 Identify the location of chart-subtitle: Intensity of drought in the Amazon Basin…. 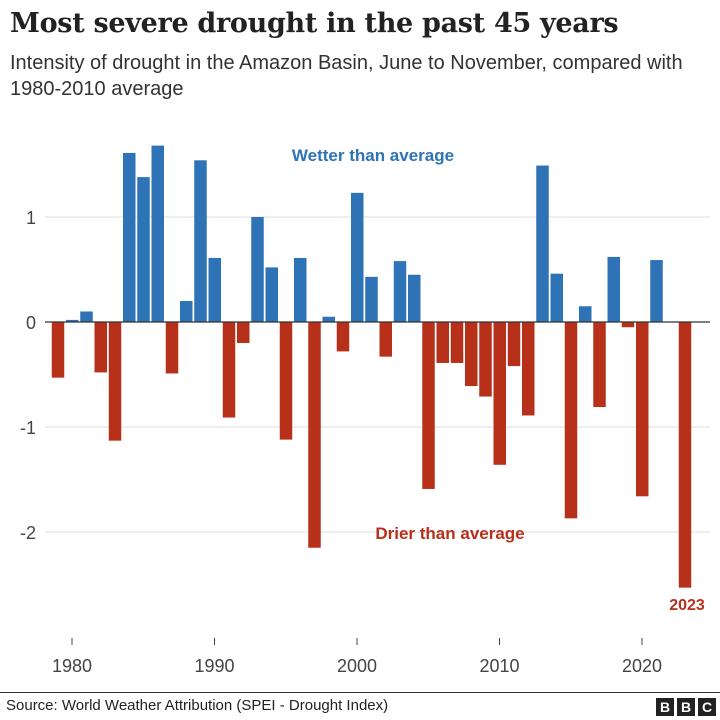
(346, 76).